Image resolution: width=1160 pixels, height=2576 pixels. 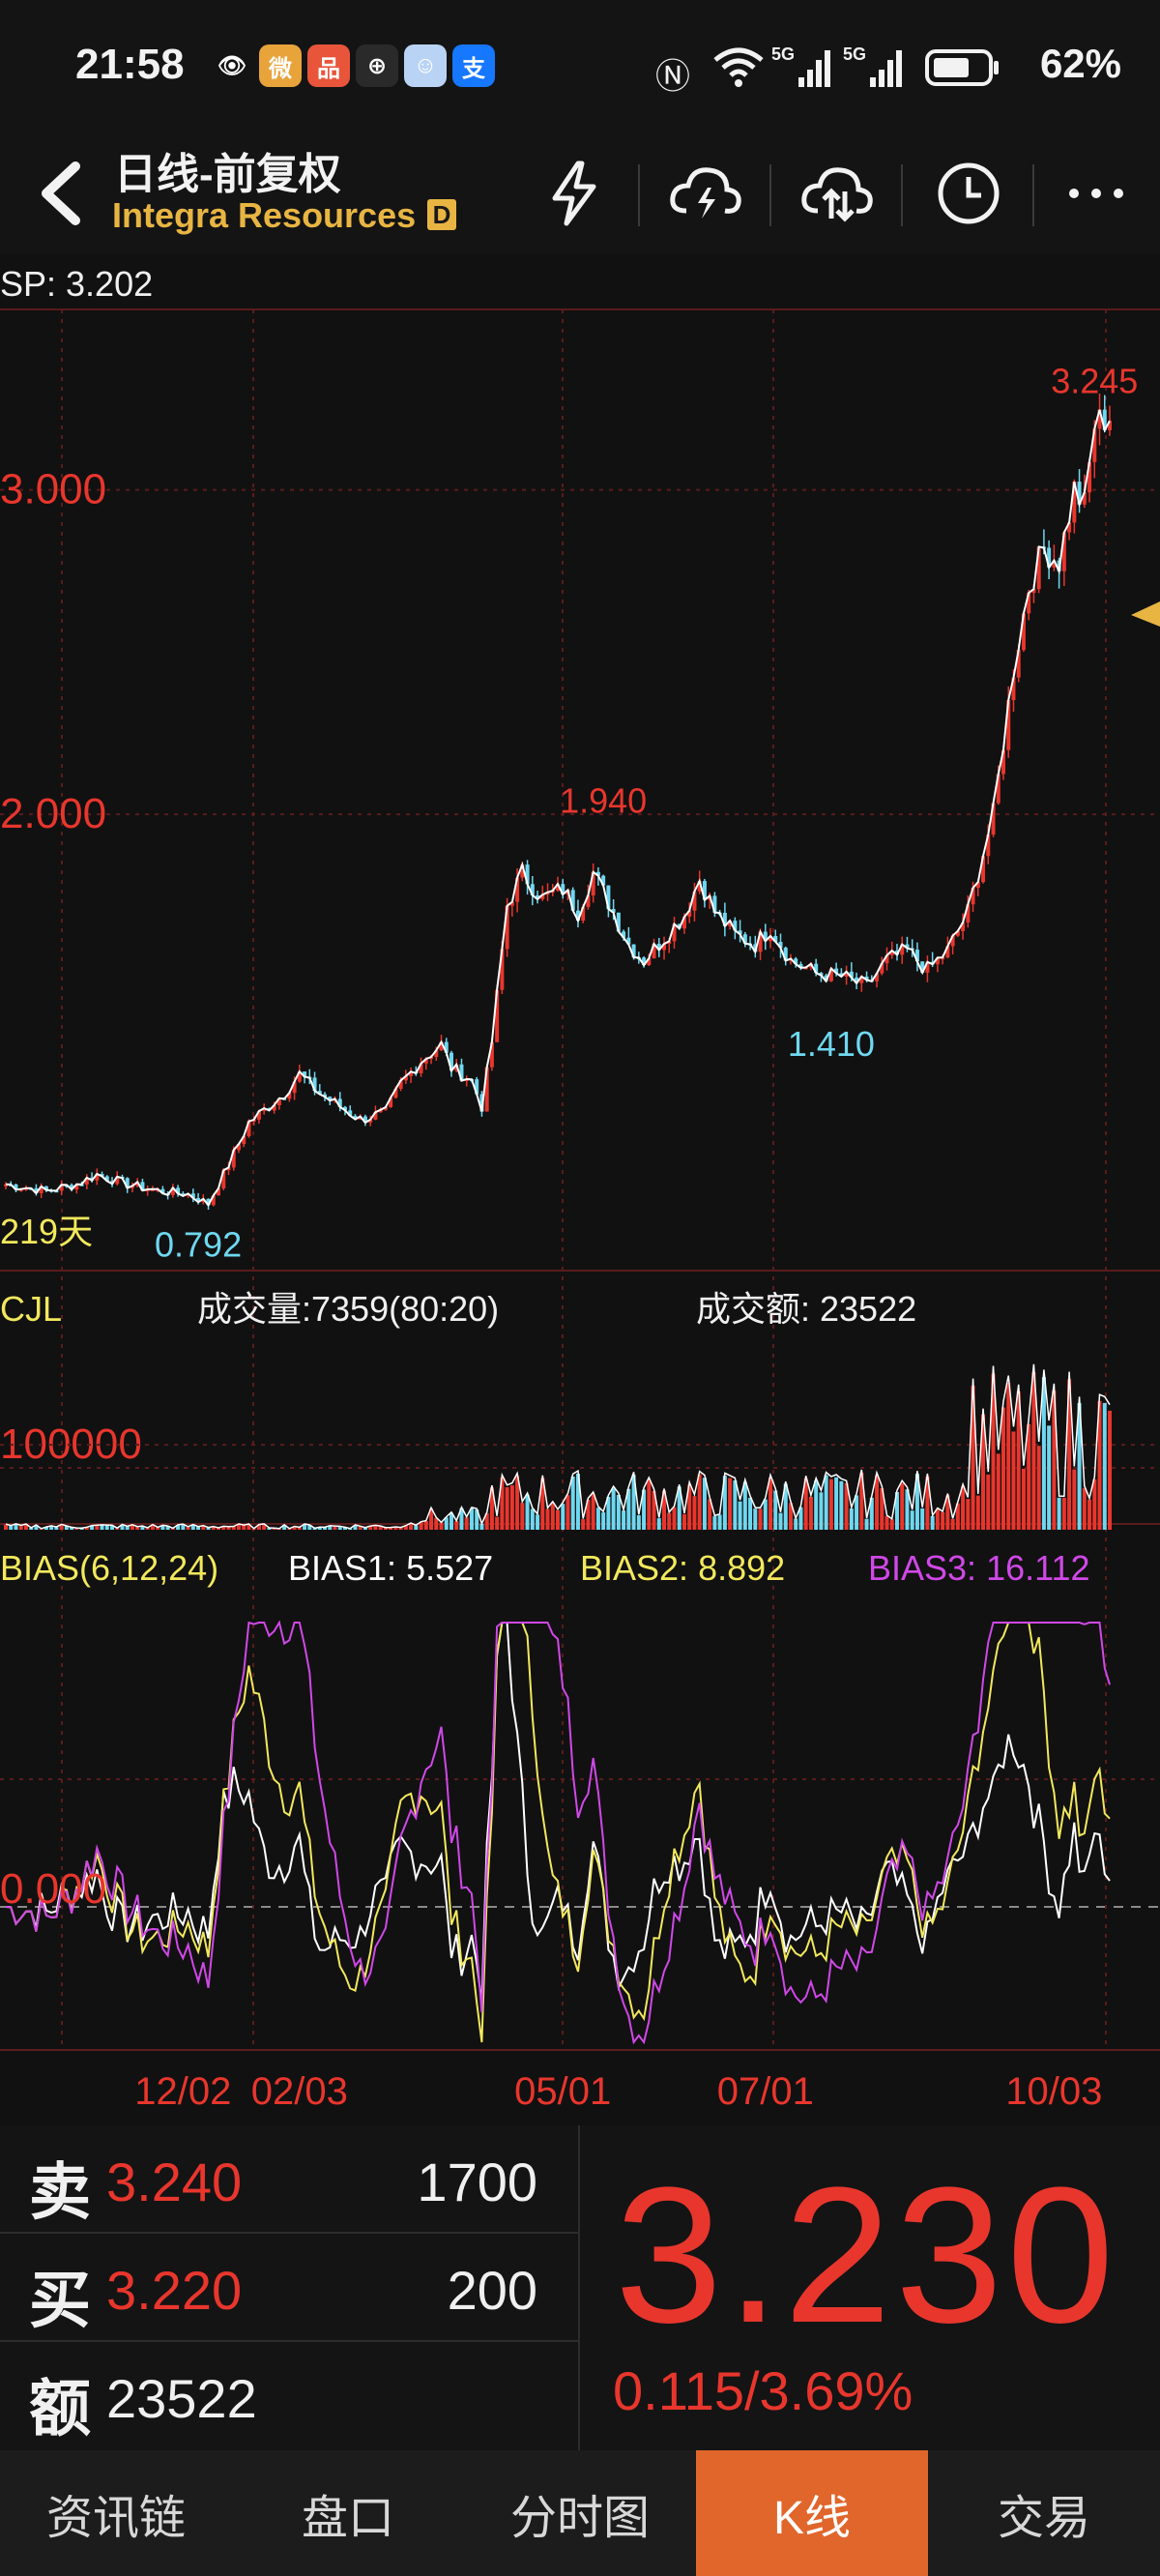 What do you see at coordinates (265, 215) in the screenshot?
I see `stock-name: Integra Resources` at bounding box center [265, 215].